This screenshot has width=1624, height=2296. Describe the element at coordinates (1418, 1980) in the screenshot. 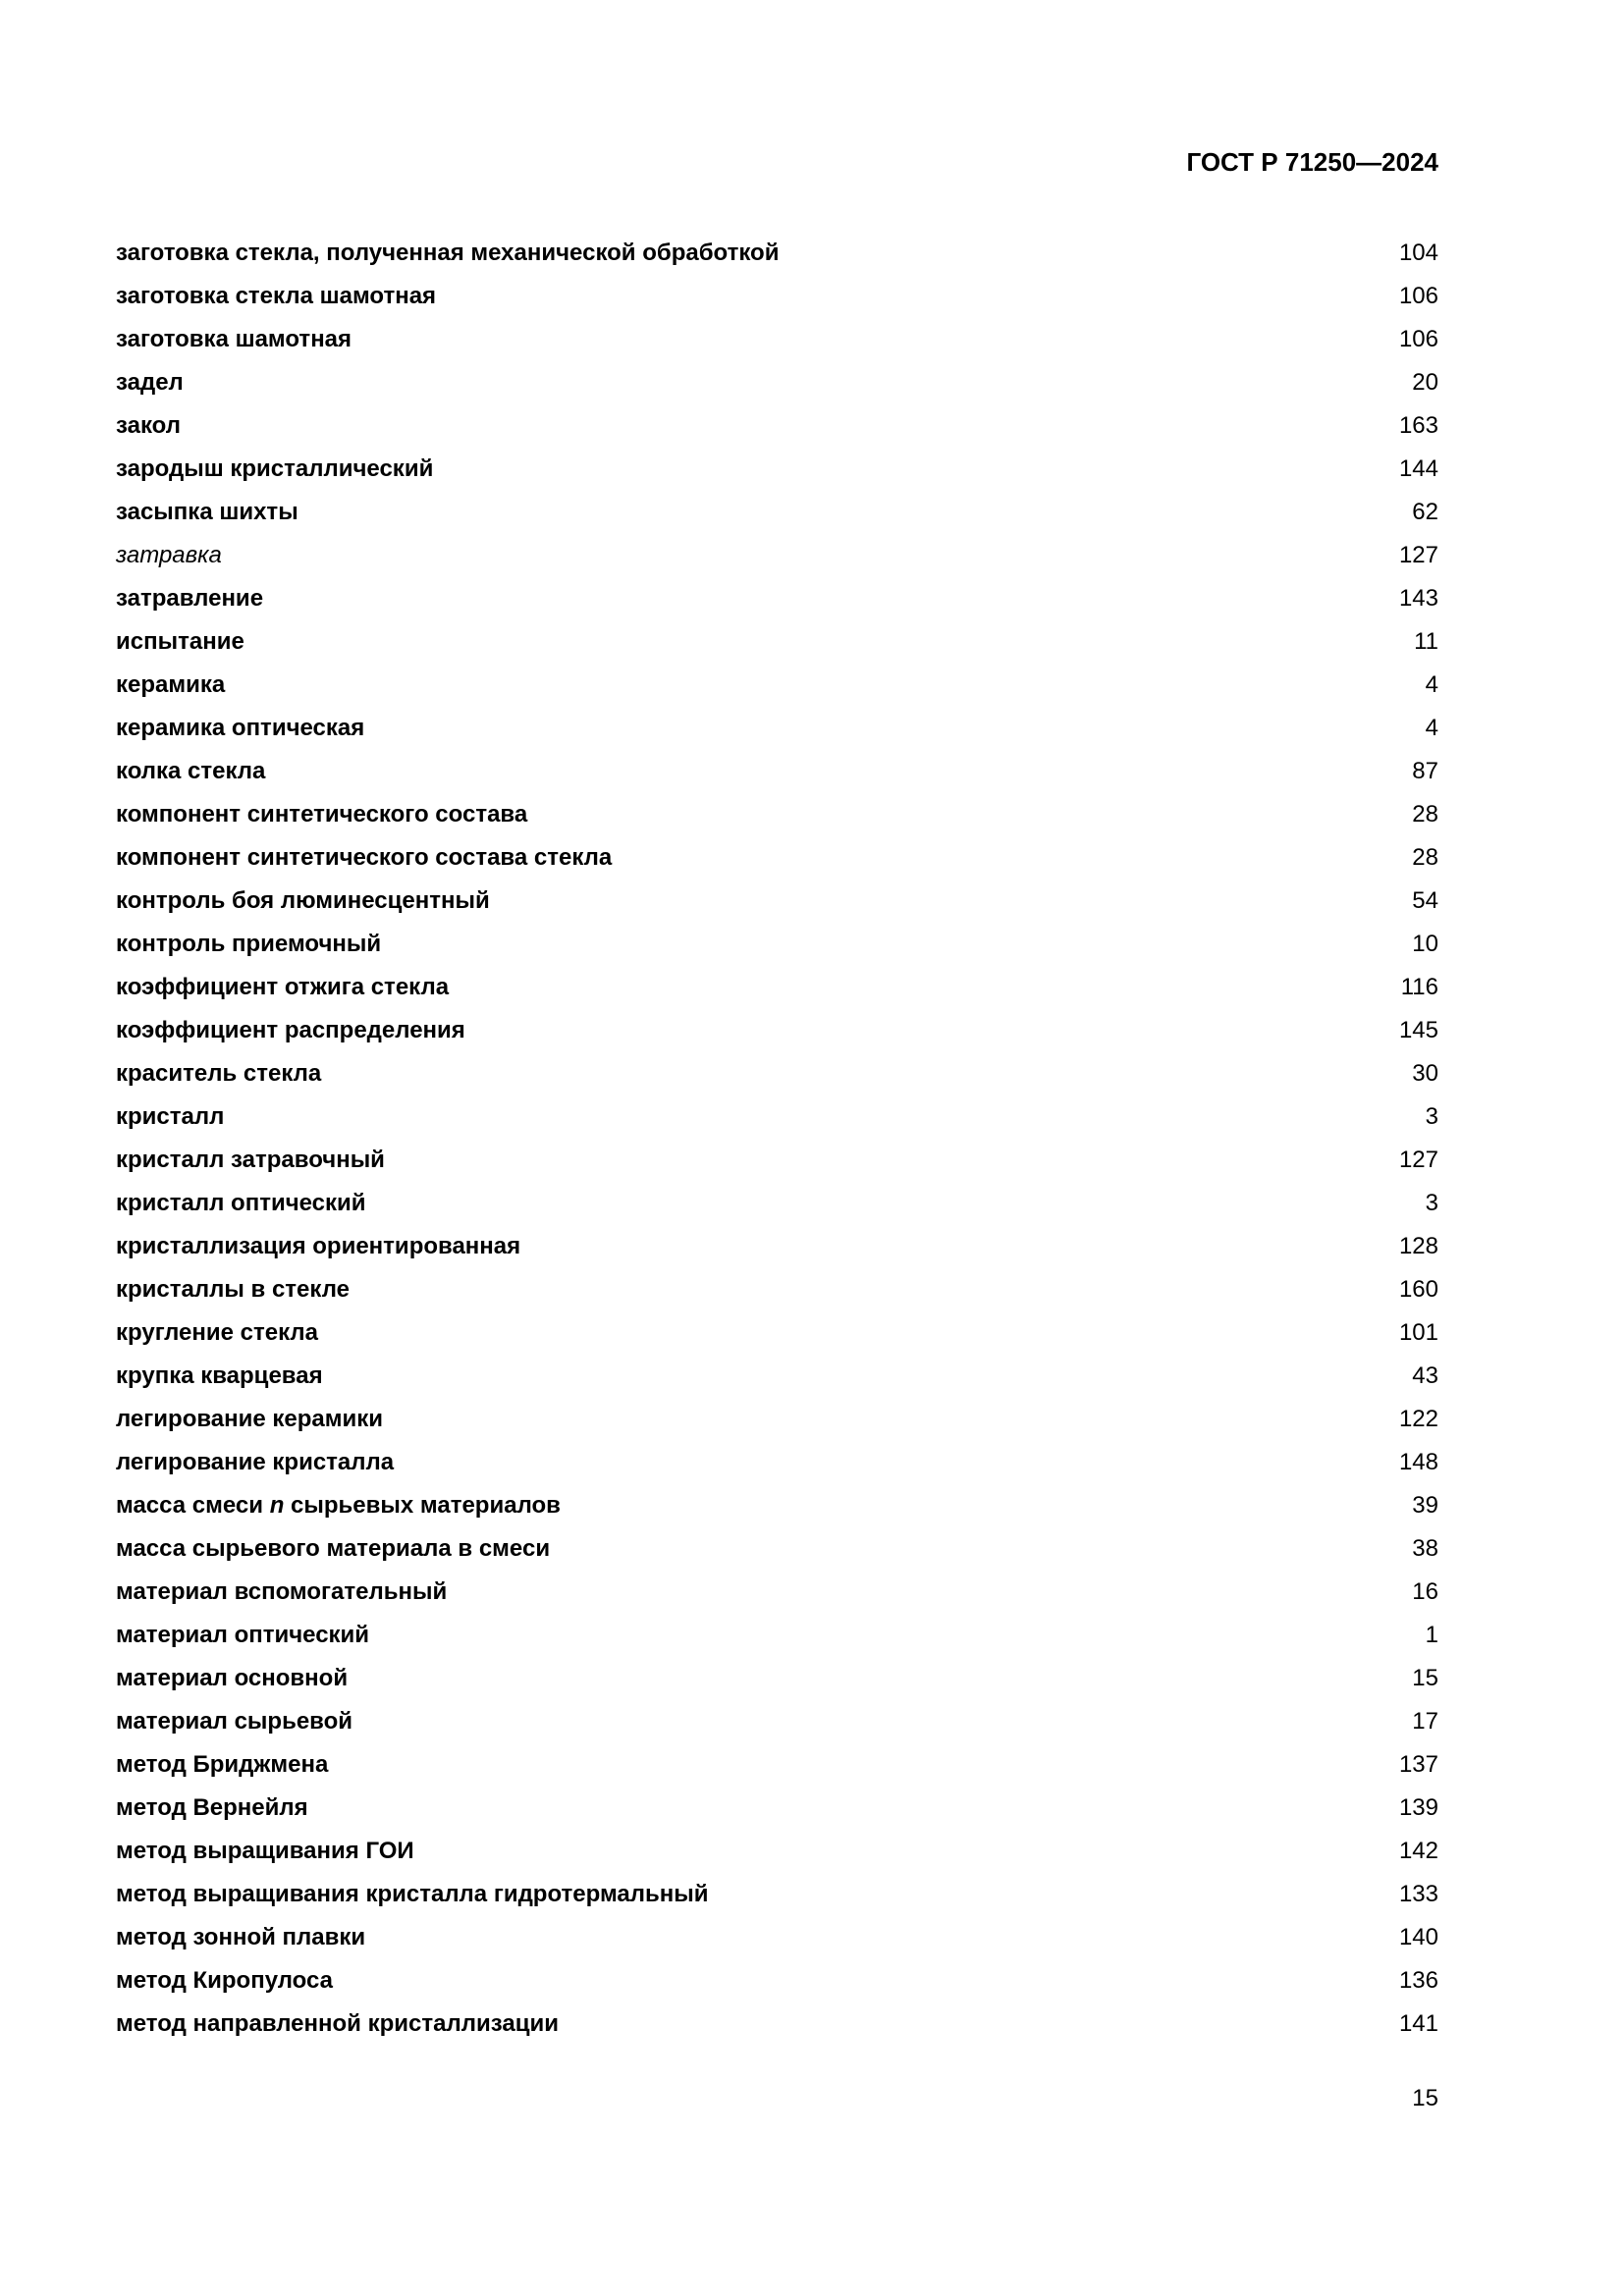

I see `index-ref-number: 136` at that location.